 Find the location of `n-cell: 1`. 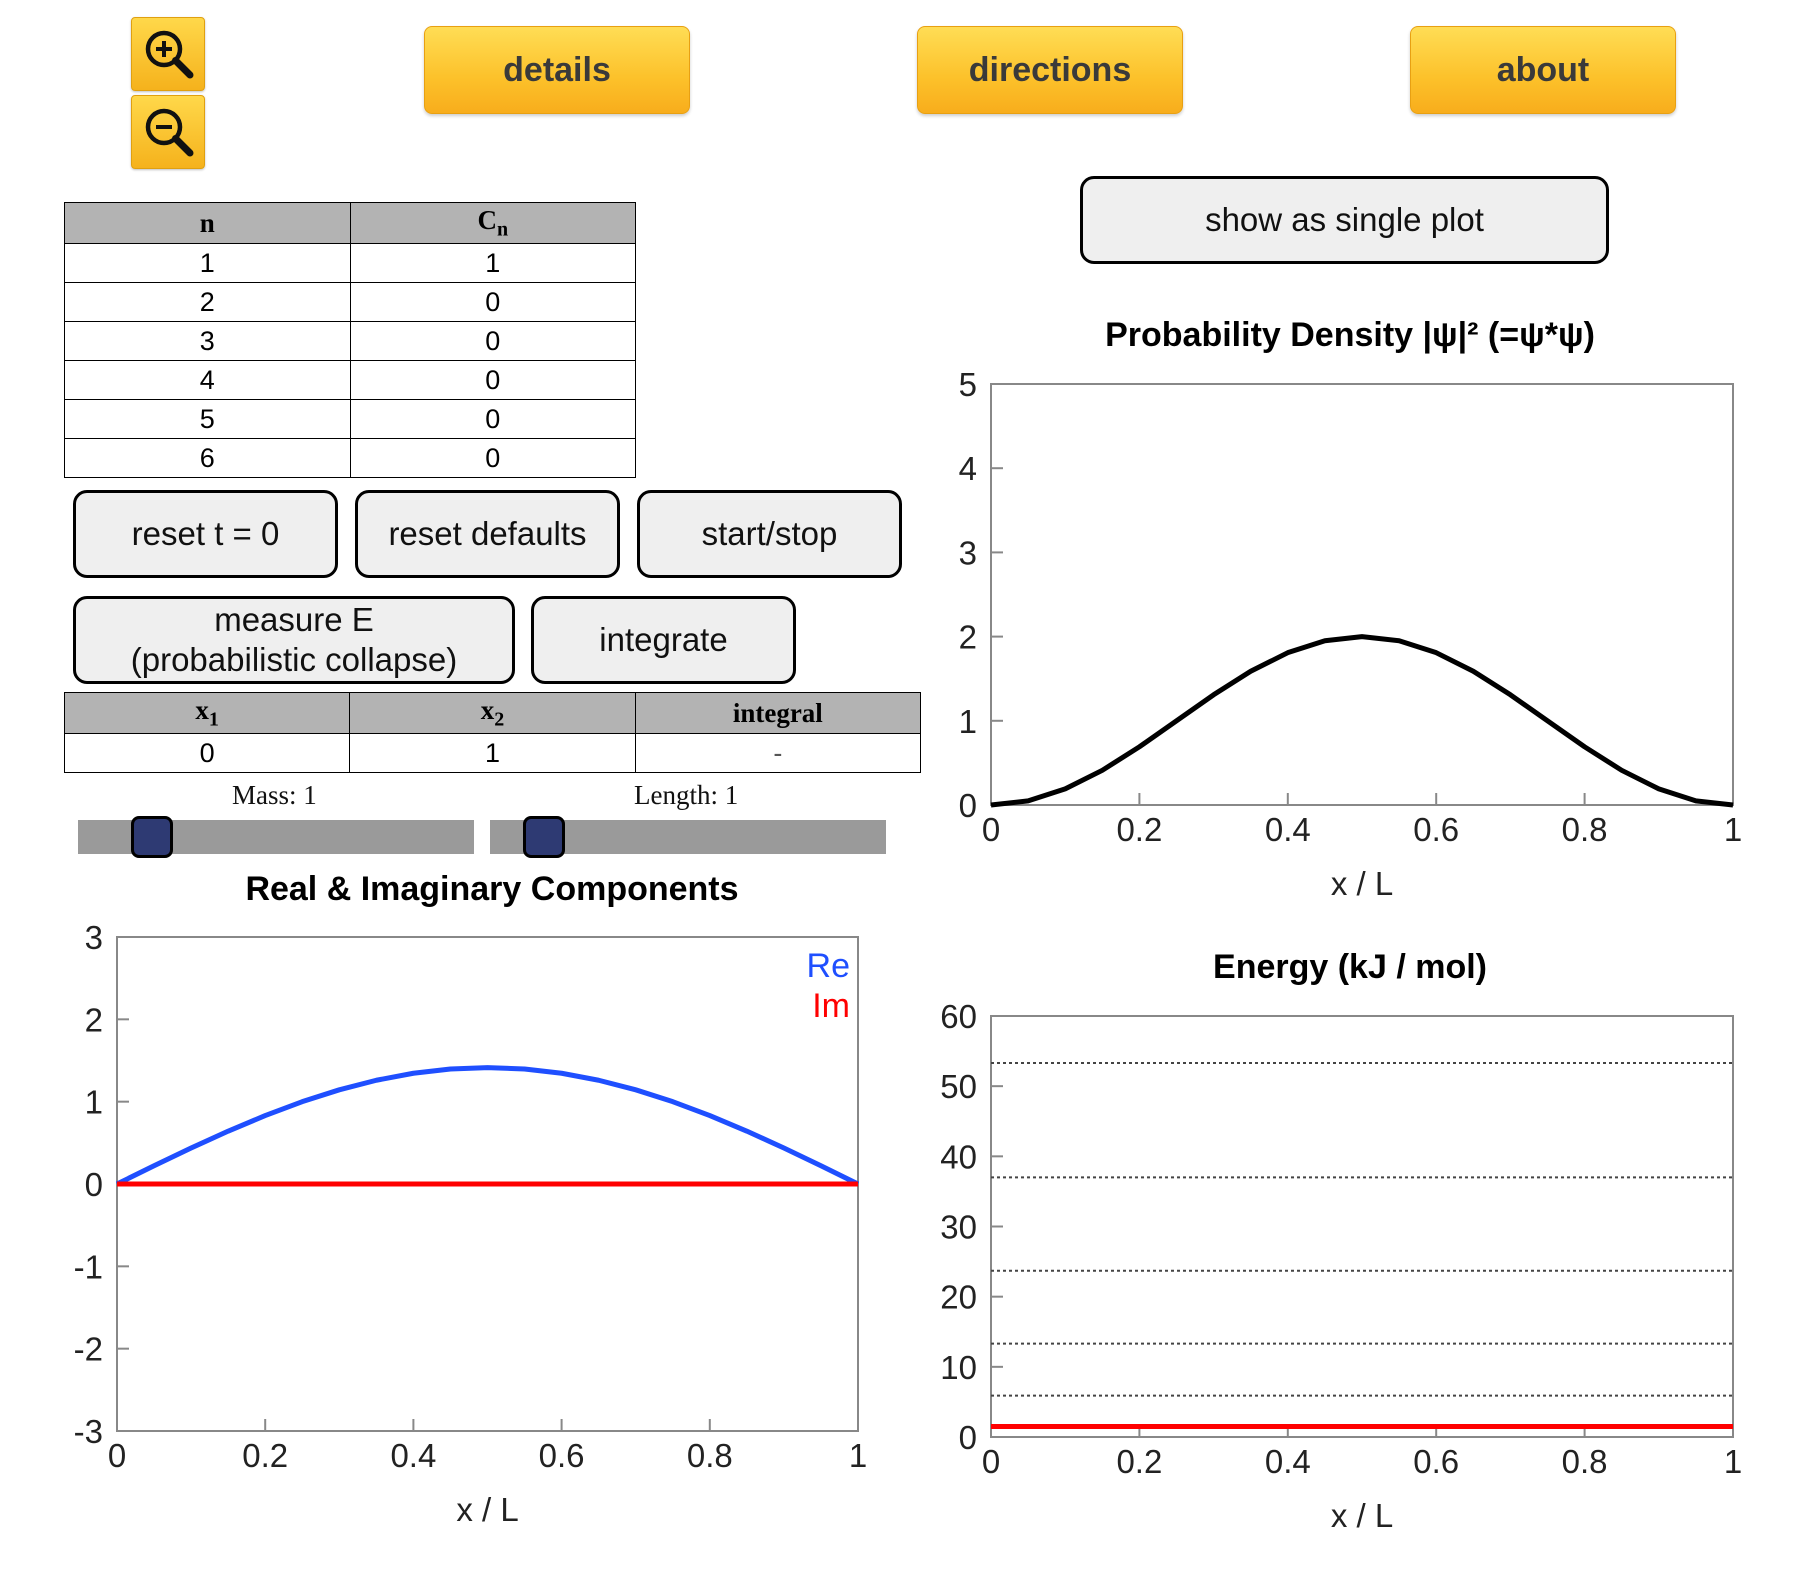

n-cell: 1 is located at coordinates (207, 263).